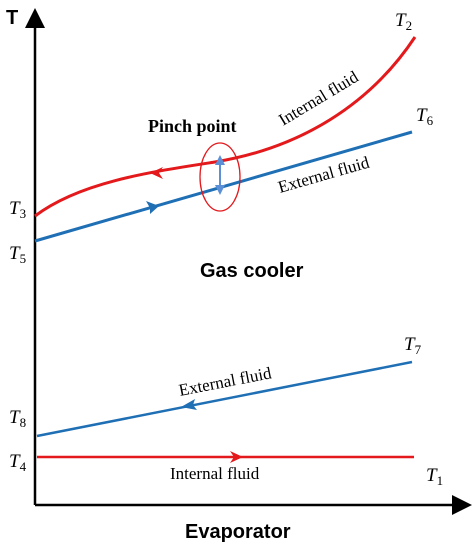  I want to click on ev-internal-flow-arrow, so click(236, 457).